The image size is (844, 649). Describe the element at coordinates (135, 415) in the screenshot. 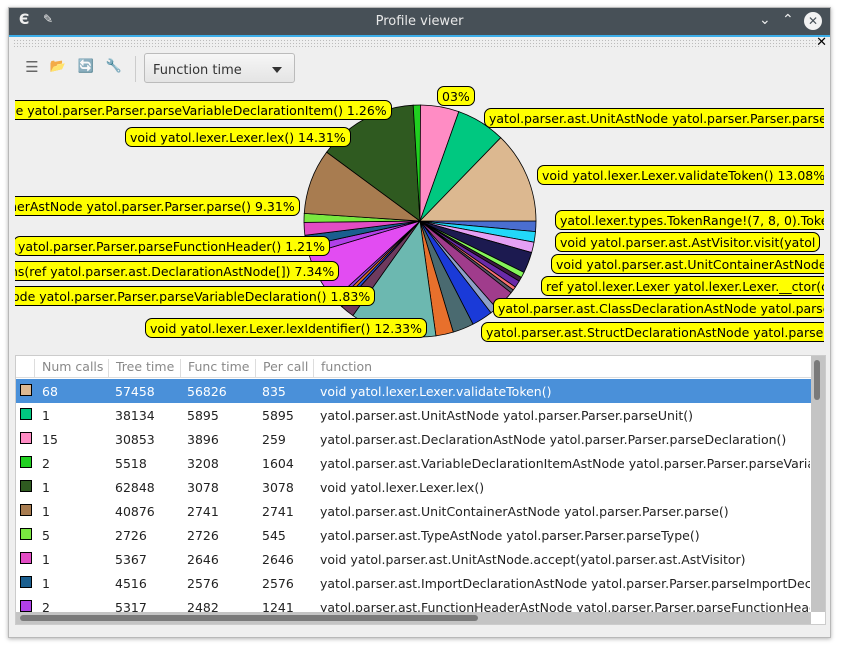

I see `cell-tree-time: 38134` at that location.